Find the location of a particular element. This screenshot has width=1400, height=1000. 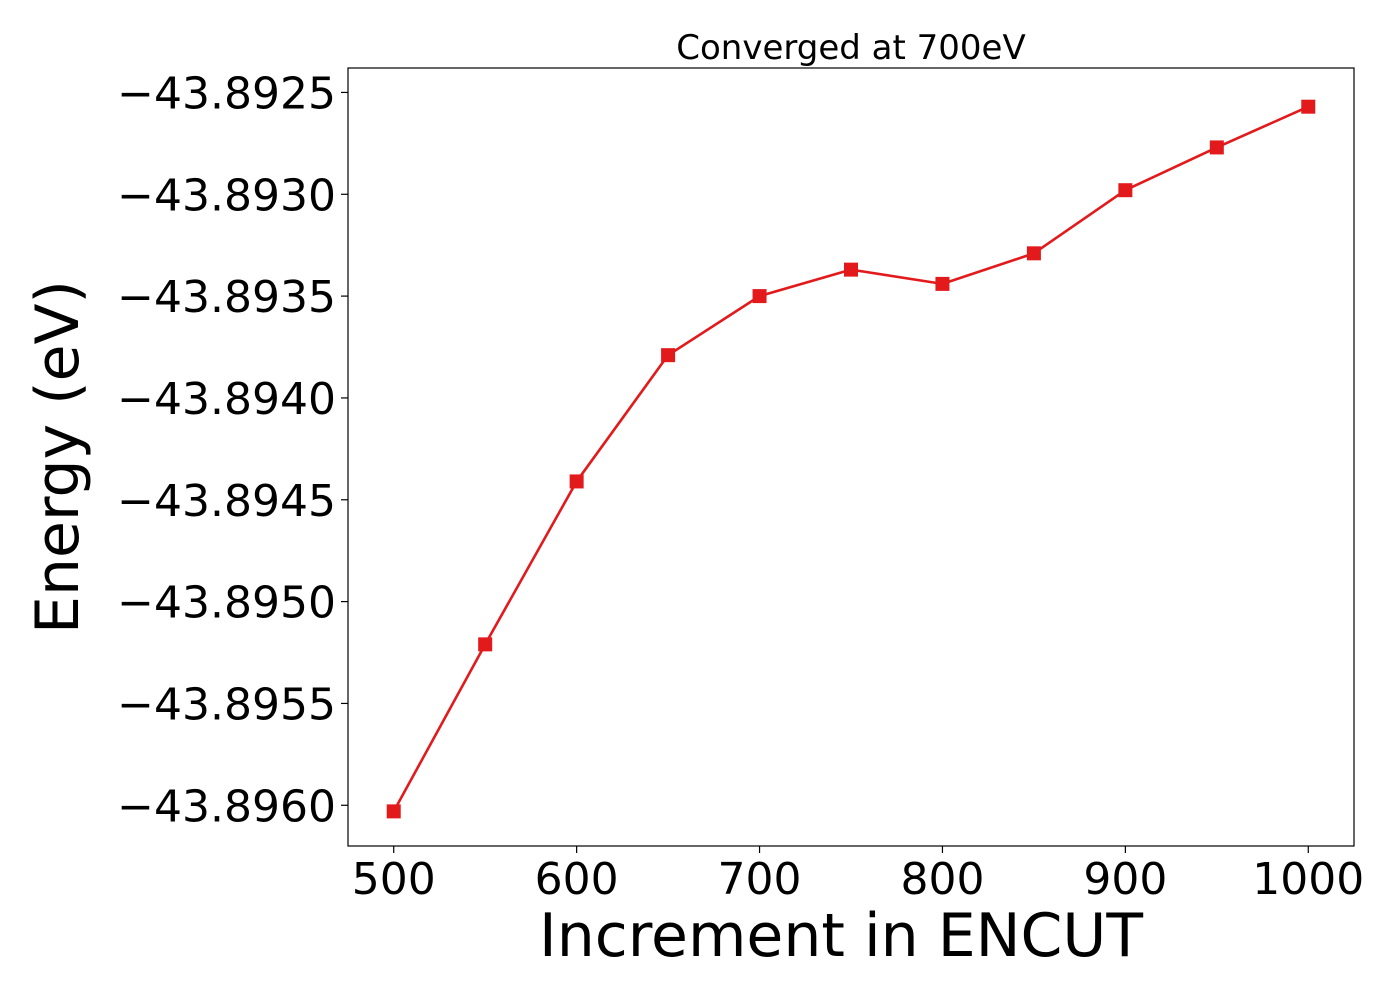

x-tick-label: 700 is located at coordinates (760, 879).